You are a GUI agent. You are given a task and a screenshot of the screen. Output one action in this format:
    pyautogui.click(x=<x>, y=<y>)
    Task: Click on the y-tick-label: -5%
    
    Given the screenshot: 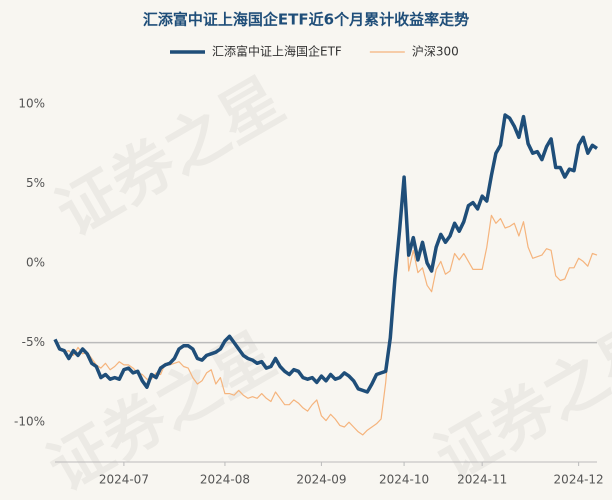 What is the action you would take?
    pyautogui.click(x=33, y=342)
    